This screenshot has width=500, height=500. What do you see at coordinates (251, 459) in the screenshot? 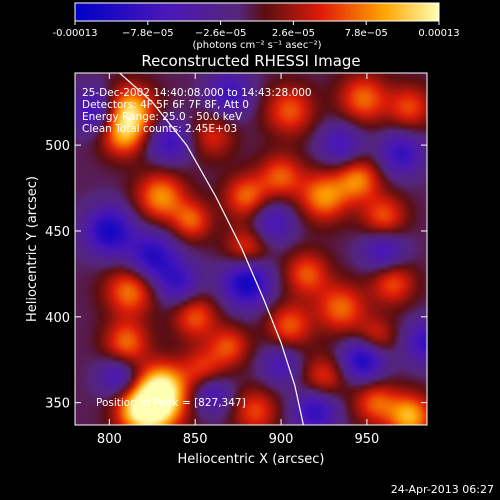
I see `x-axis-title: Heliocentric X (arcsec)` at bounding box center [251, 459].